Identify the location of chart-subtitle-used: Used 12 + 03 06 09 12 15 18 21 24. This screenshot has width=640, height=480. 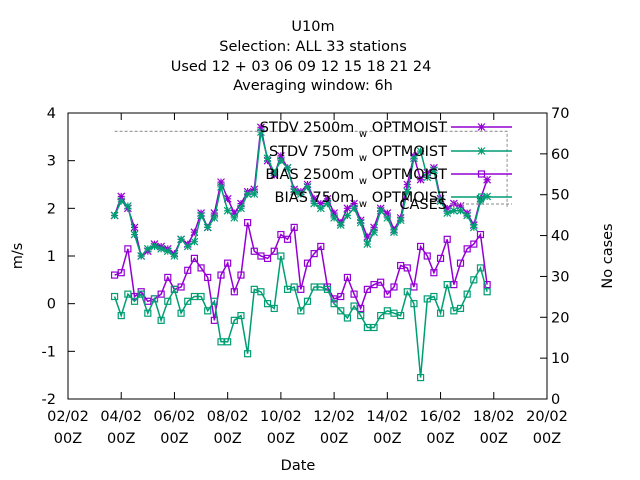
(301, 67).